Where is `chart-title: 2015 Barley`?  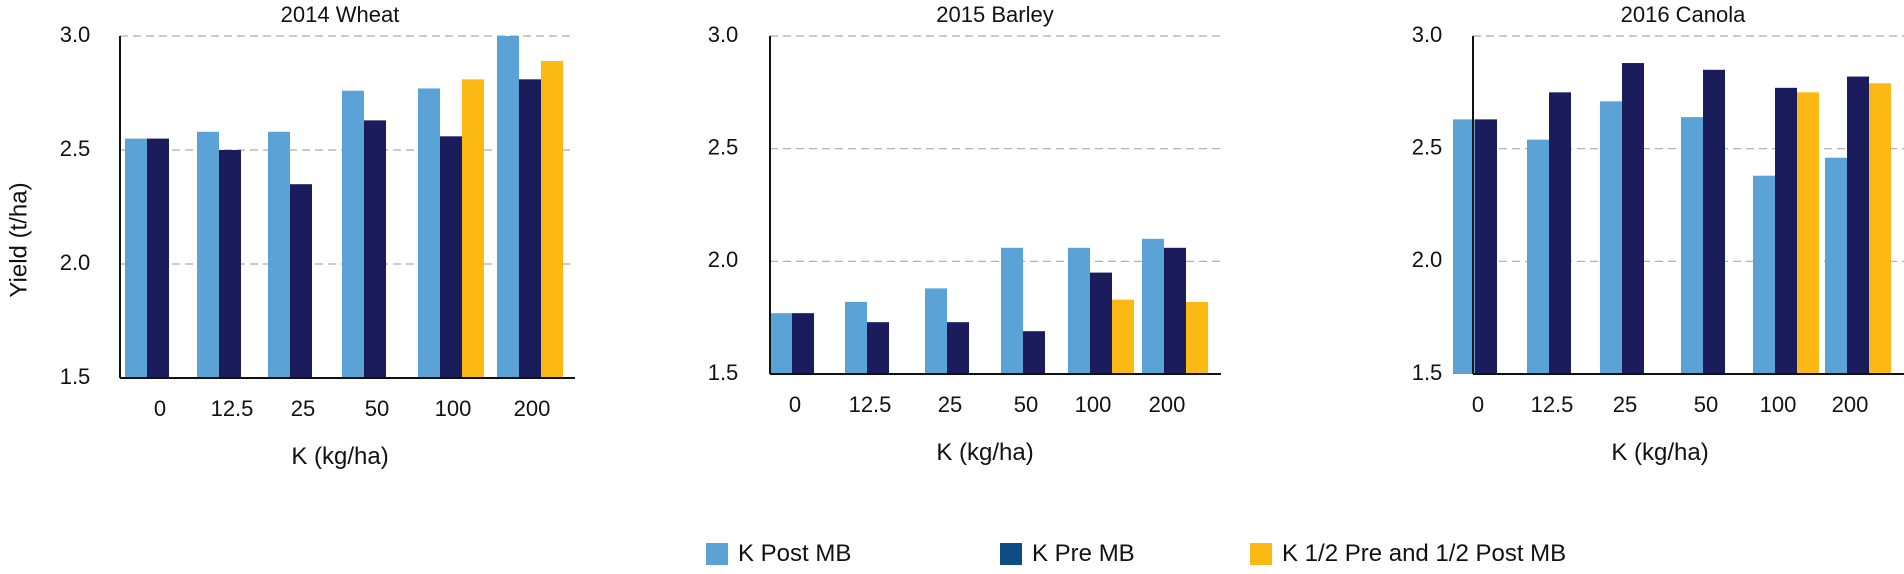 chart-title: 2015 Barley is located at coordinates (994, 14).